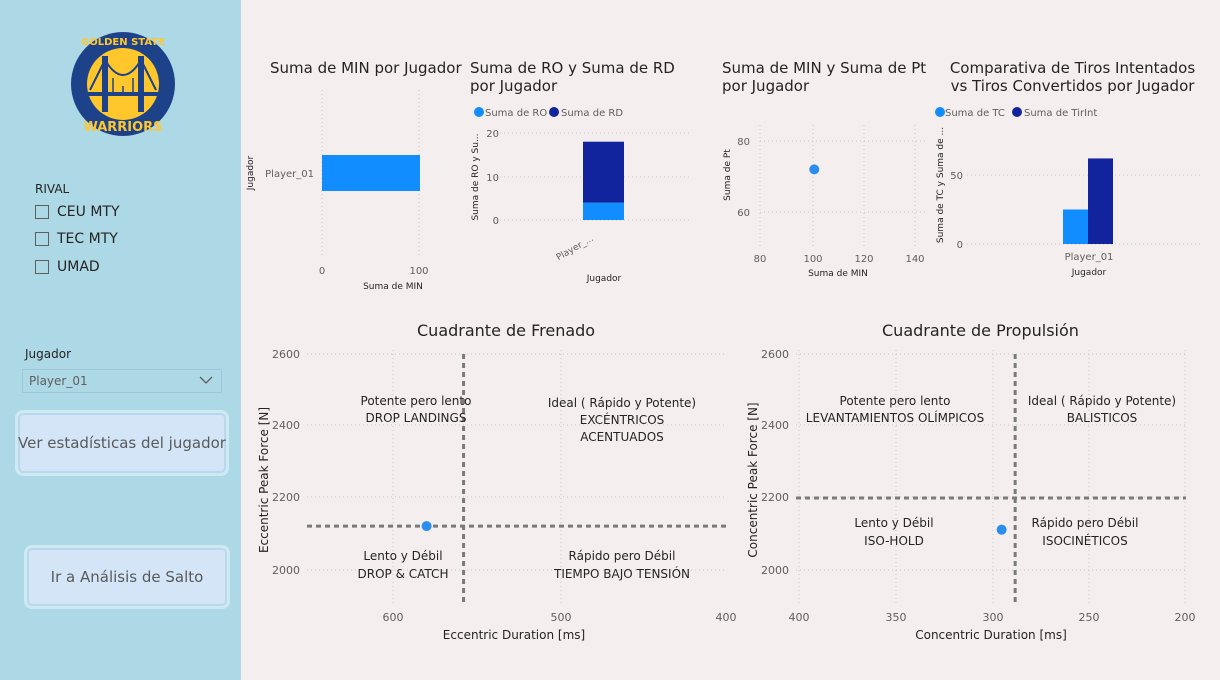 This screenshot has width=1220, height=680. I want to click on chart-tc-bar, so click(1075, 227).